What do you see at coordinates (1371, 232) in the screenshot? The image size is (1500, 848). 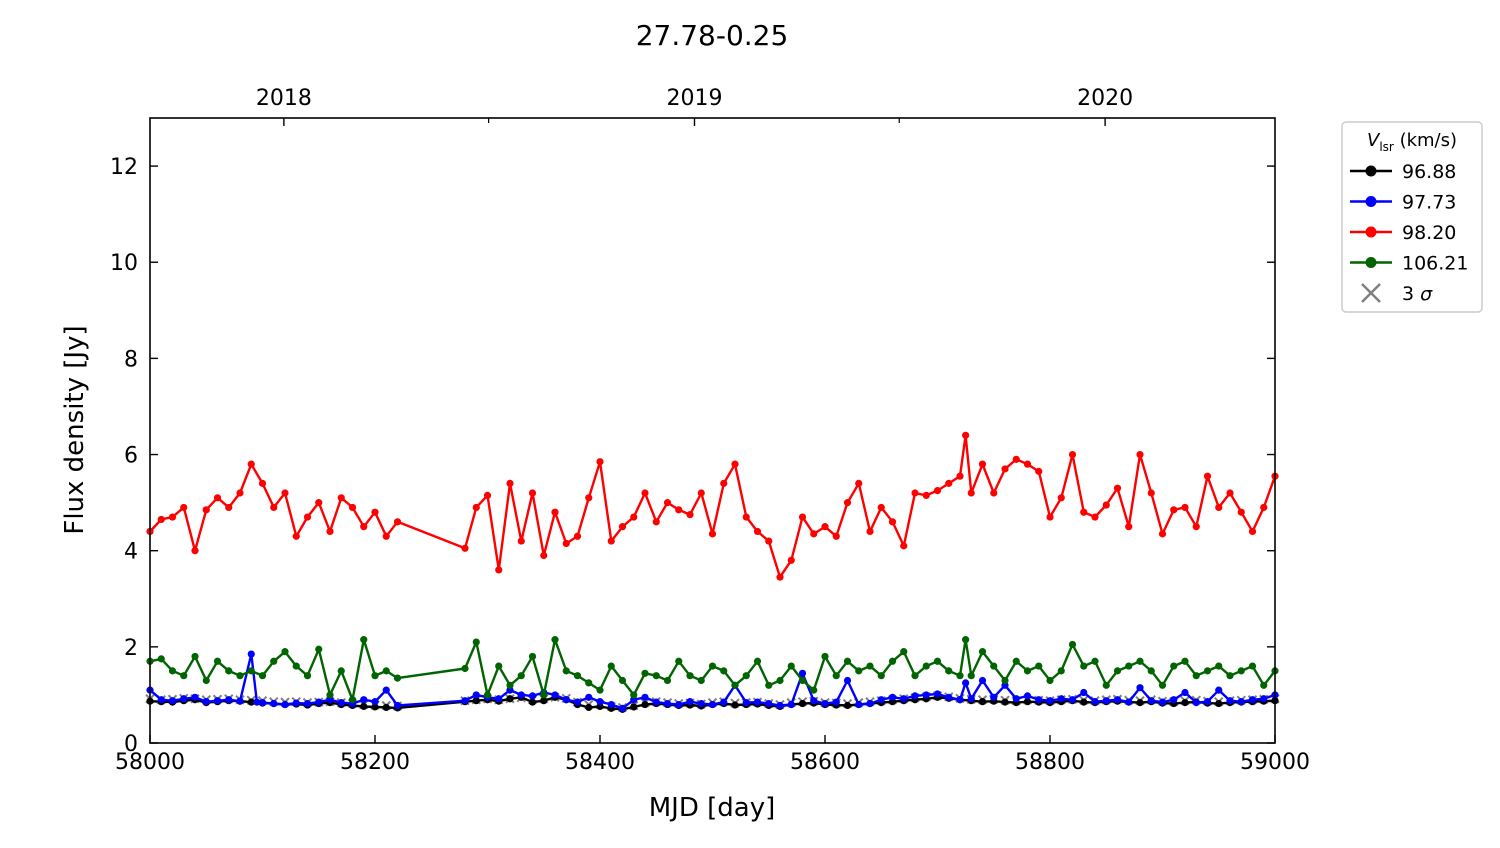 I see `legend-marker` at bounding box center [1371, 232].